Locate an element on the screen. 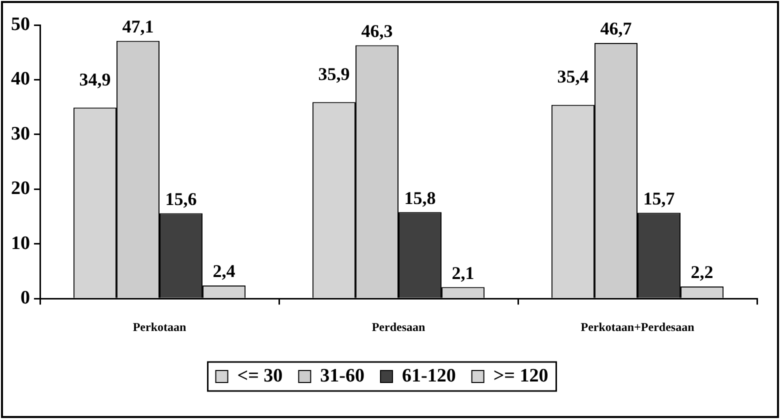 The image size is (780, 419). data-label: 2,4 is located at coordinates (224, 271).